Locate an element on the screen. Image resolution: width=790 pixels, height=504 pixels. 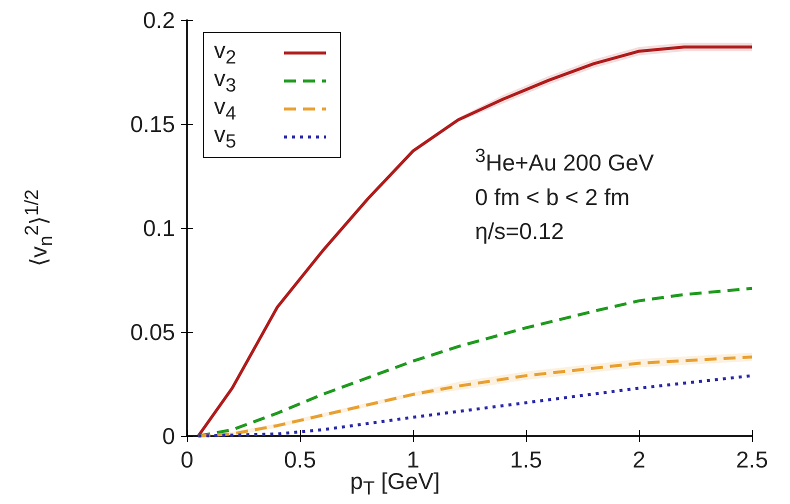
annotation: η/s=0.12 is located at coordinates (519, 231).